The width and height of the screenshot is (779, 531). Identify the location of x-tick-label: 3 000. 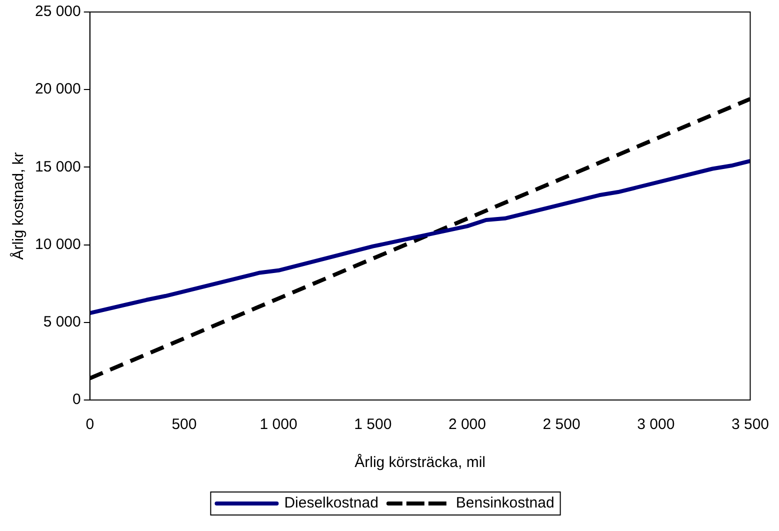
(656, 425).